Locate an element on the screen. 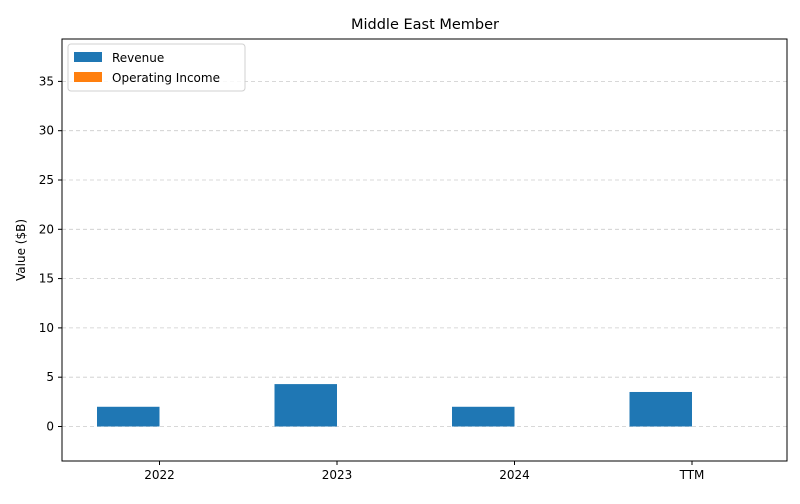 This screenshot has height=504, width=800. y-tick-label: 0 is located at coordinates (50, 426).